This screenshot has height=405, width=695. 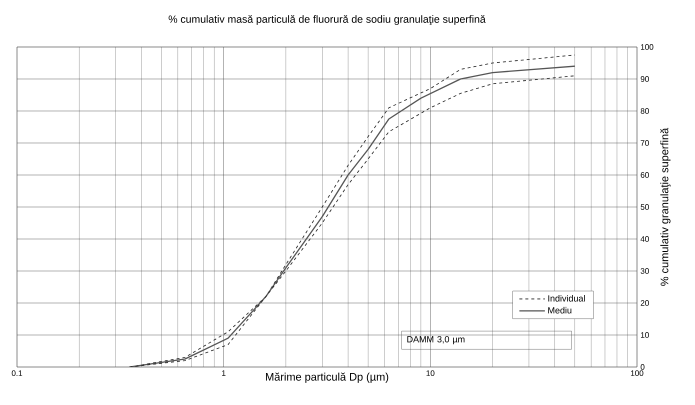 I want to click on chart-title: % cumulativ masă particulă de fluorură de sodiu granulaţie superfină, so click(x=327, y=20).